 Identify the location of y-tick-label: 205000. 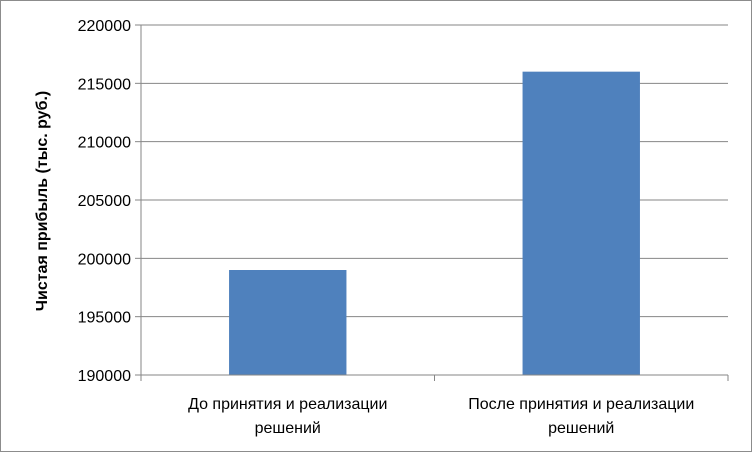
(104, 201).